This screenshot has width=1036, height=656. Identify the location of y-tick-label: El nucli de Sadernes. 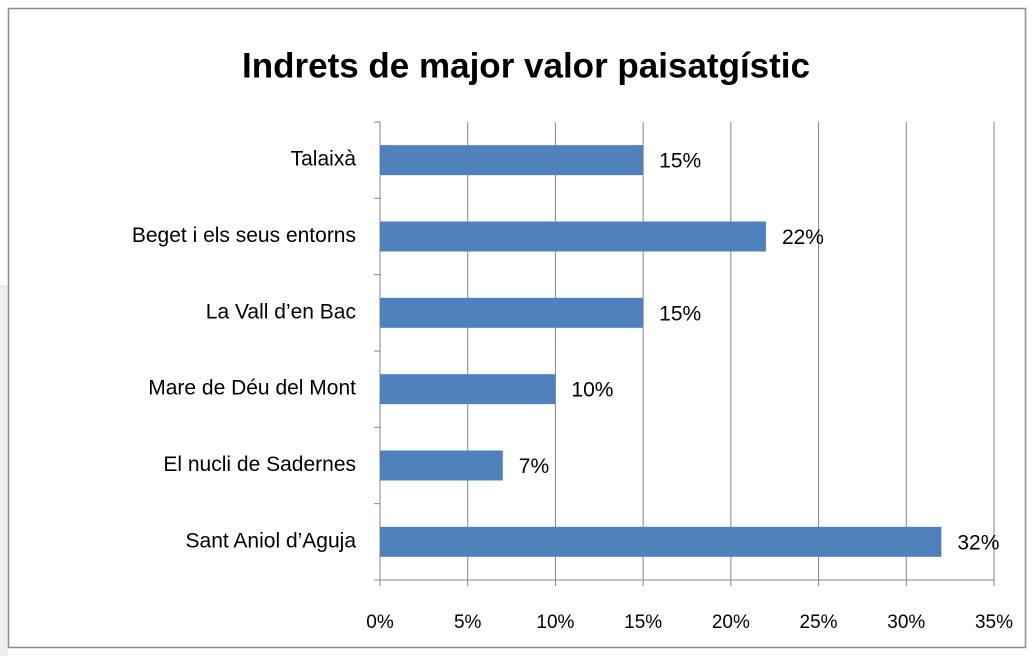
(259, 464).